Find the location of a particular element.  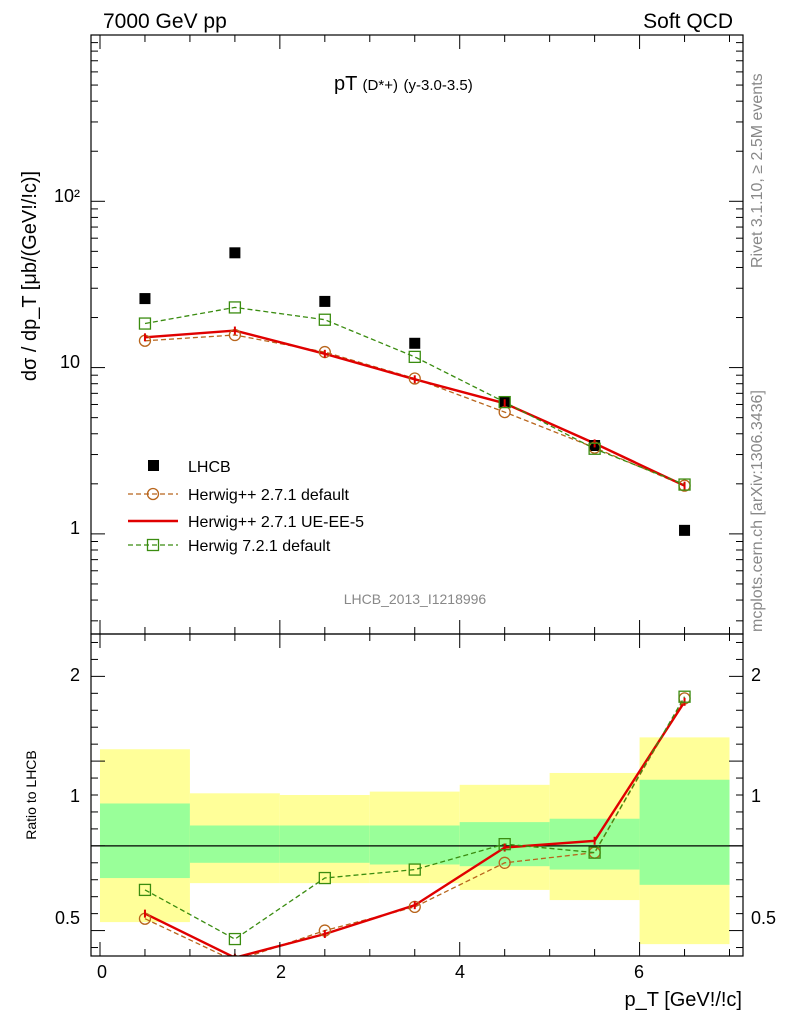

legend-marker-herwig-default is located at coordinates (153, 494).